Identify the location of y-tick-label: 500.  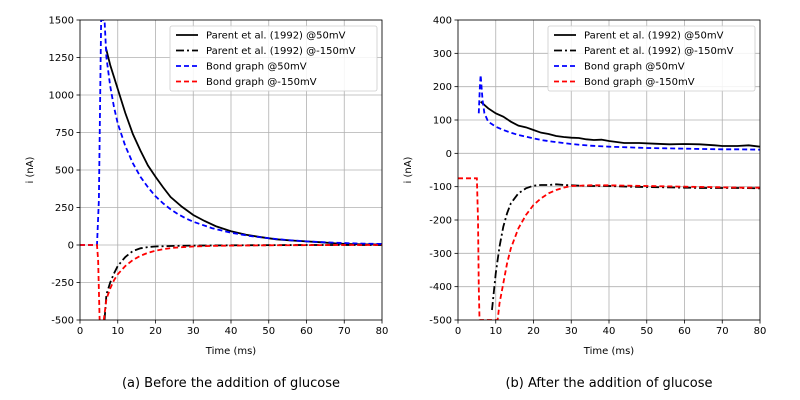
(64, 171).